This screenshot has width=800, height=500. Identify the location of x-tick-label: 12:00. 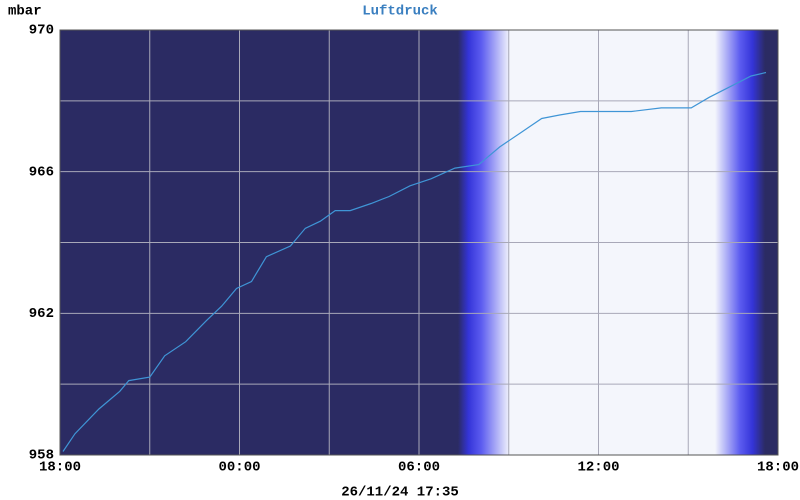
(598, 468).